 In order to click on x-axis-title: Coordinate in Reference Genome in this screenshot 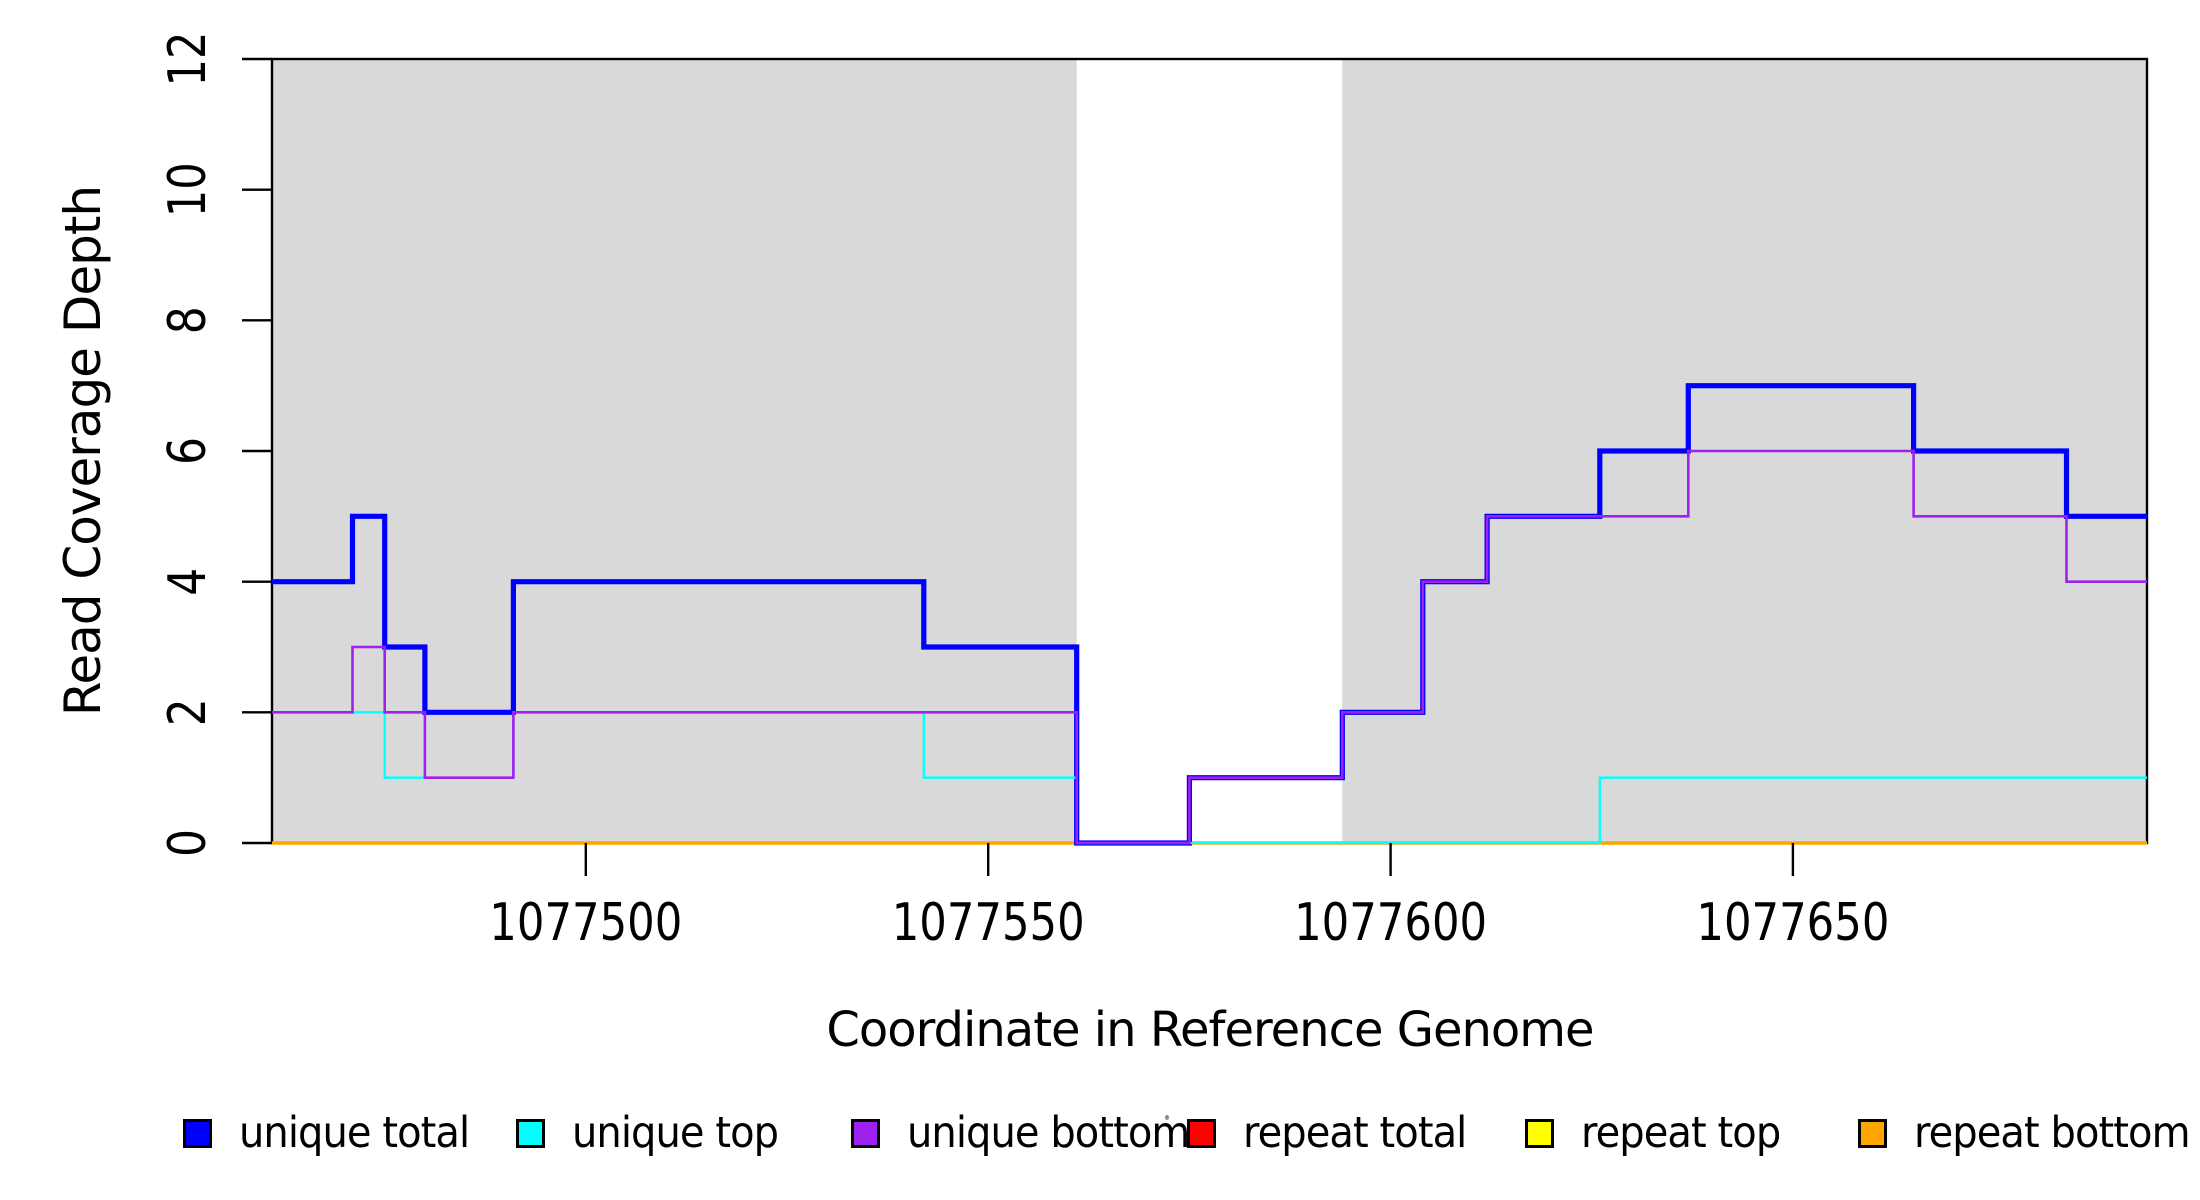, I will do `click(1209, 1030)`.